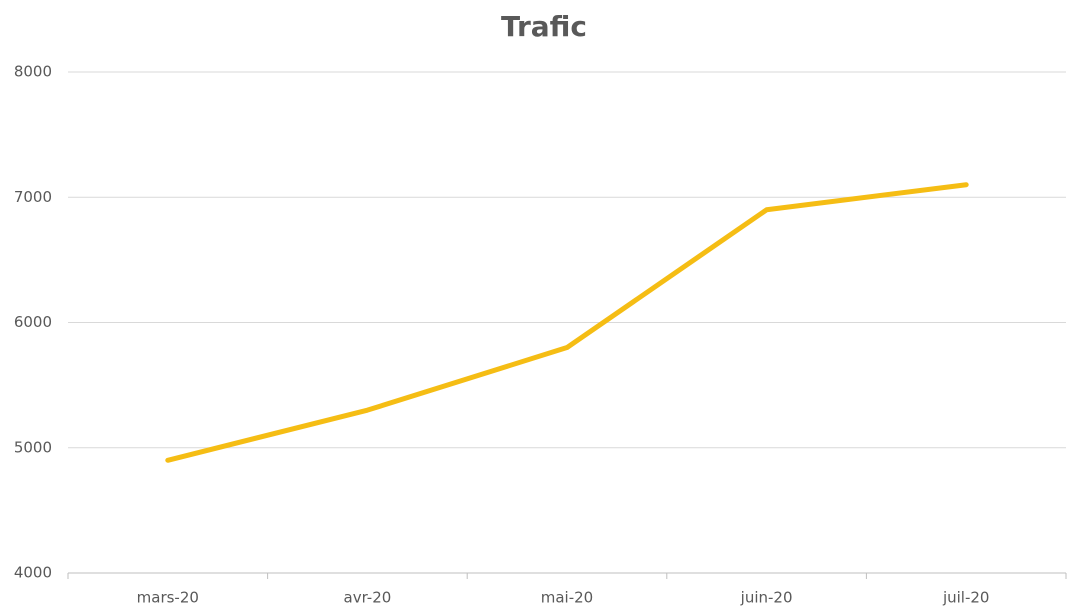 This screenshot has width=1089, height=616. What do you see at coordinates (33, 72) in the screenshot?
I see `y-tick-label: 8000` at bounding box center [33, 72].